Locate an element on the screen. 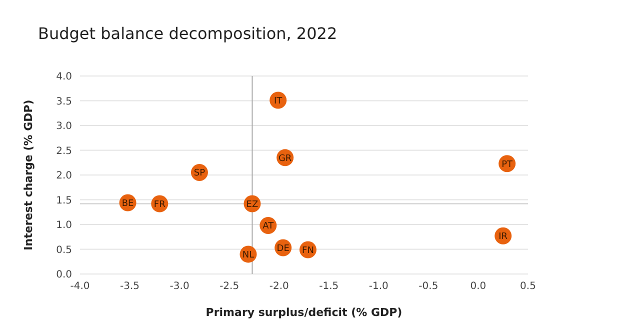 The width and height of the screenshot is (621, 335). y-tick-label: 1.0 is located at coordinates (64, 226).